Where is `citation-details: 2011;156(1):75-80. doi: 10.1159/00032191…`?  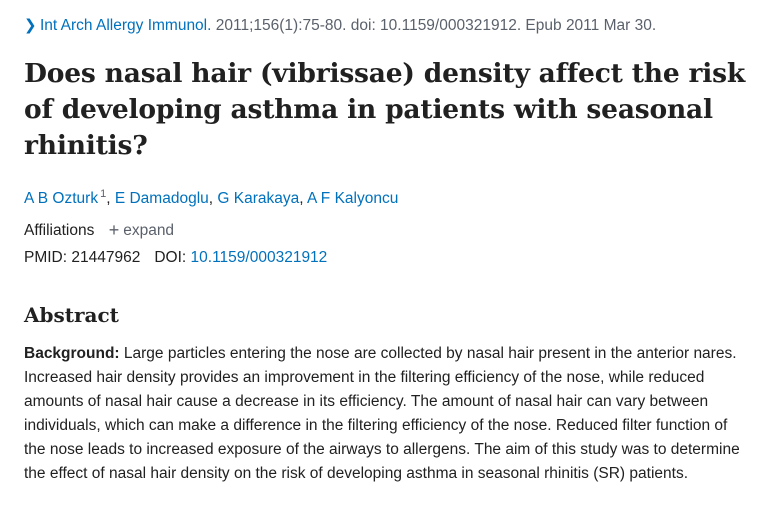
citation-details: 2011;156(1):75-80. doi: 10.1159/00032191… is located at coordinates (436, 25).